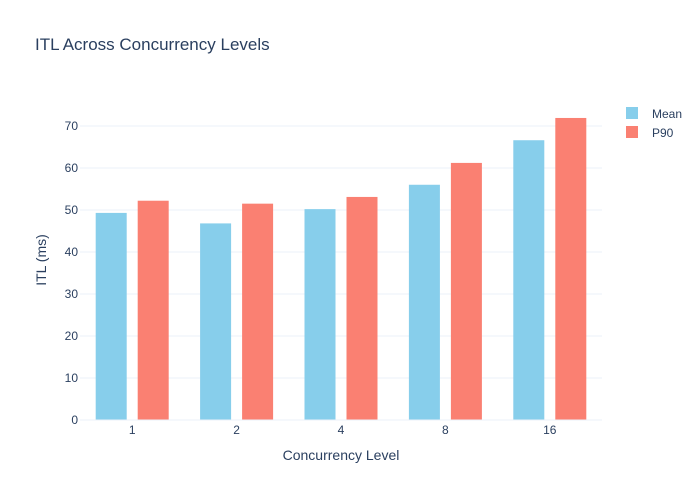 Image resolution: width=700 pixels, height=500 pixels. Describe the element at coordinates (72, 336) in the screenshot. I see `y-tick-label: 20` at that location.